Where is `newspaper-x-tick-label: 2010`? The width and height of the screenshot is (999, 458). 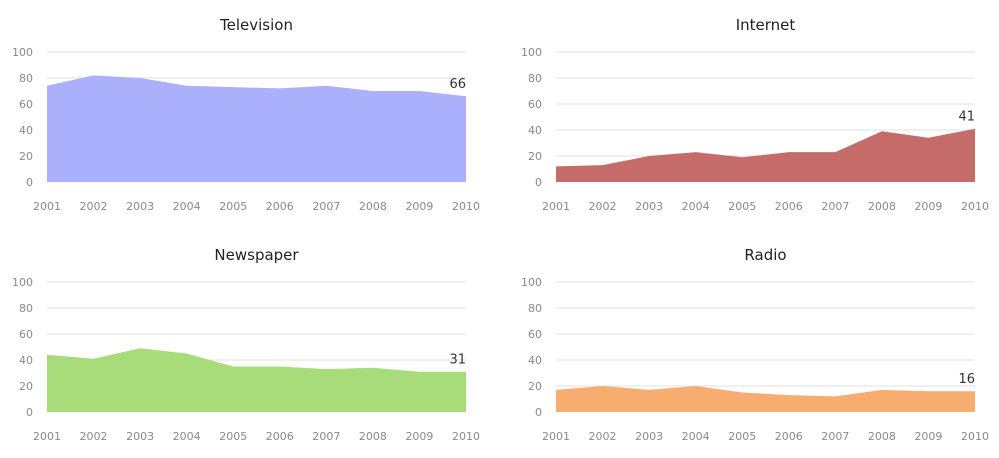
newspaper-x-tick-label: 2010 is located at coordinates (466, 436).